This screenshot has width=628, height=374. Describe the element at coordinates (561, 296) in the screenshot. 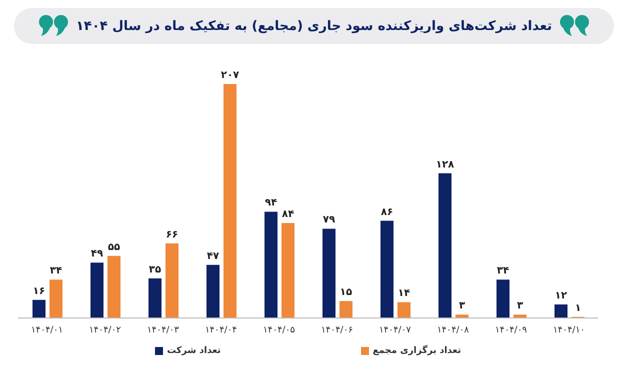

I see `data-label: ۱۲` at that location.